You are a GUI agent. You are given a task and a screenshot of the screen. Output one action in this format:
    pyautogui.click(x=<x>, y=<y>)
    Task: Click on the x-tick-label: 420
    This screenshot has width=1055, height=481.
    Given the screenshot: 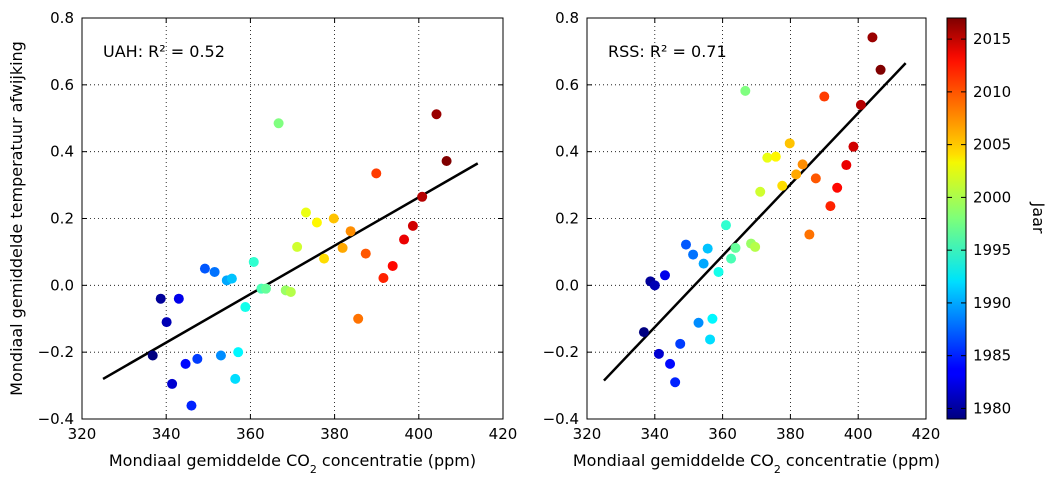 What is the action you would take?
    pyautogui.click(x=926, y=434)
    